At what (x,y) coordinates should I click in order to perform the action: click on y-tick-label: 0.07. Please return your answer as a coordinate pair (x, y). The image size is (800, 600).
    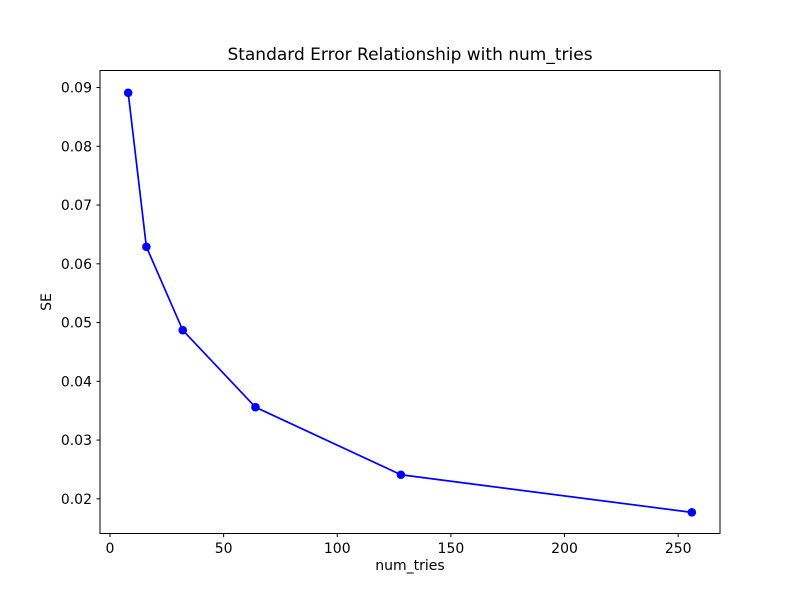
    Looking at the image, I should click on (76, 206).